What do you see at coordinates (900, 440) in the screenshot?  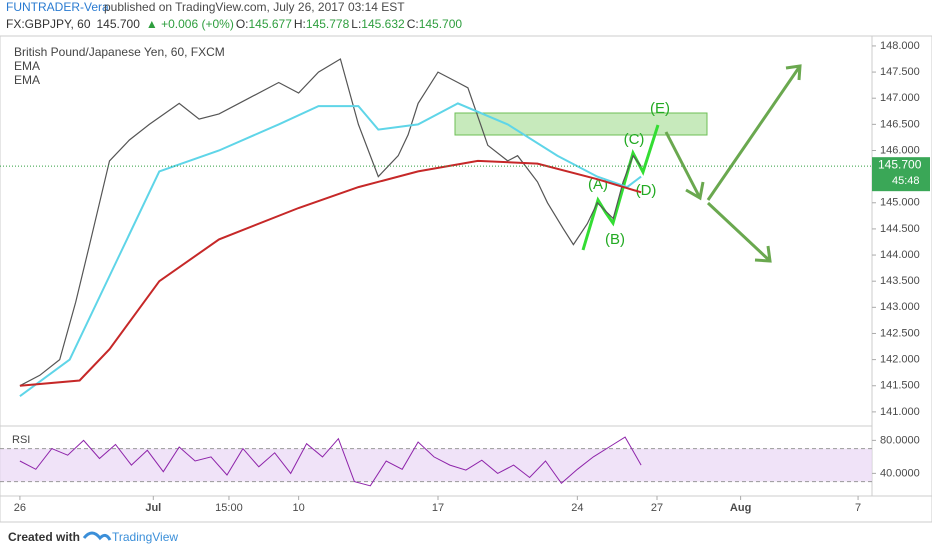 I see `rsi-y-tick-label: 80.0000` at bounding box center [900, 440].